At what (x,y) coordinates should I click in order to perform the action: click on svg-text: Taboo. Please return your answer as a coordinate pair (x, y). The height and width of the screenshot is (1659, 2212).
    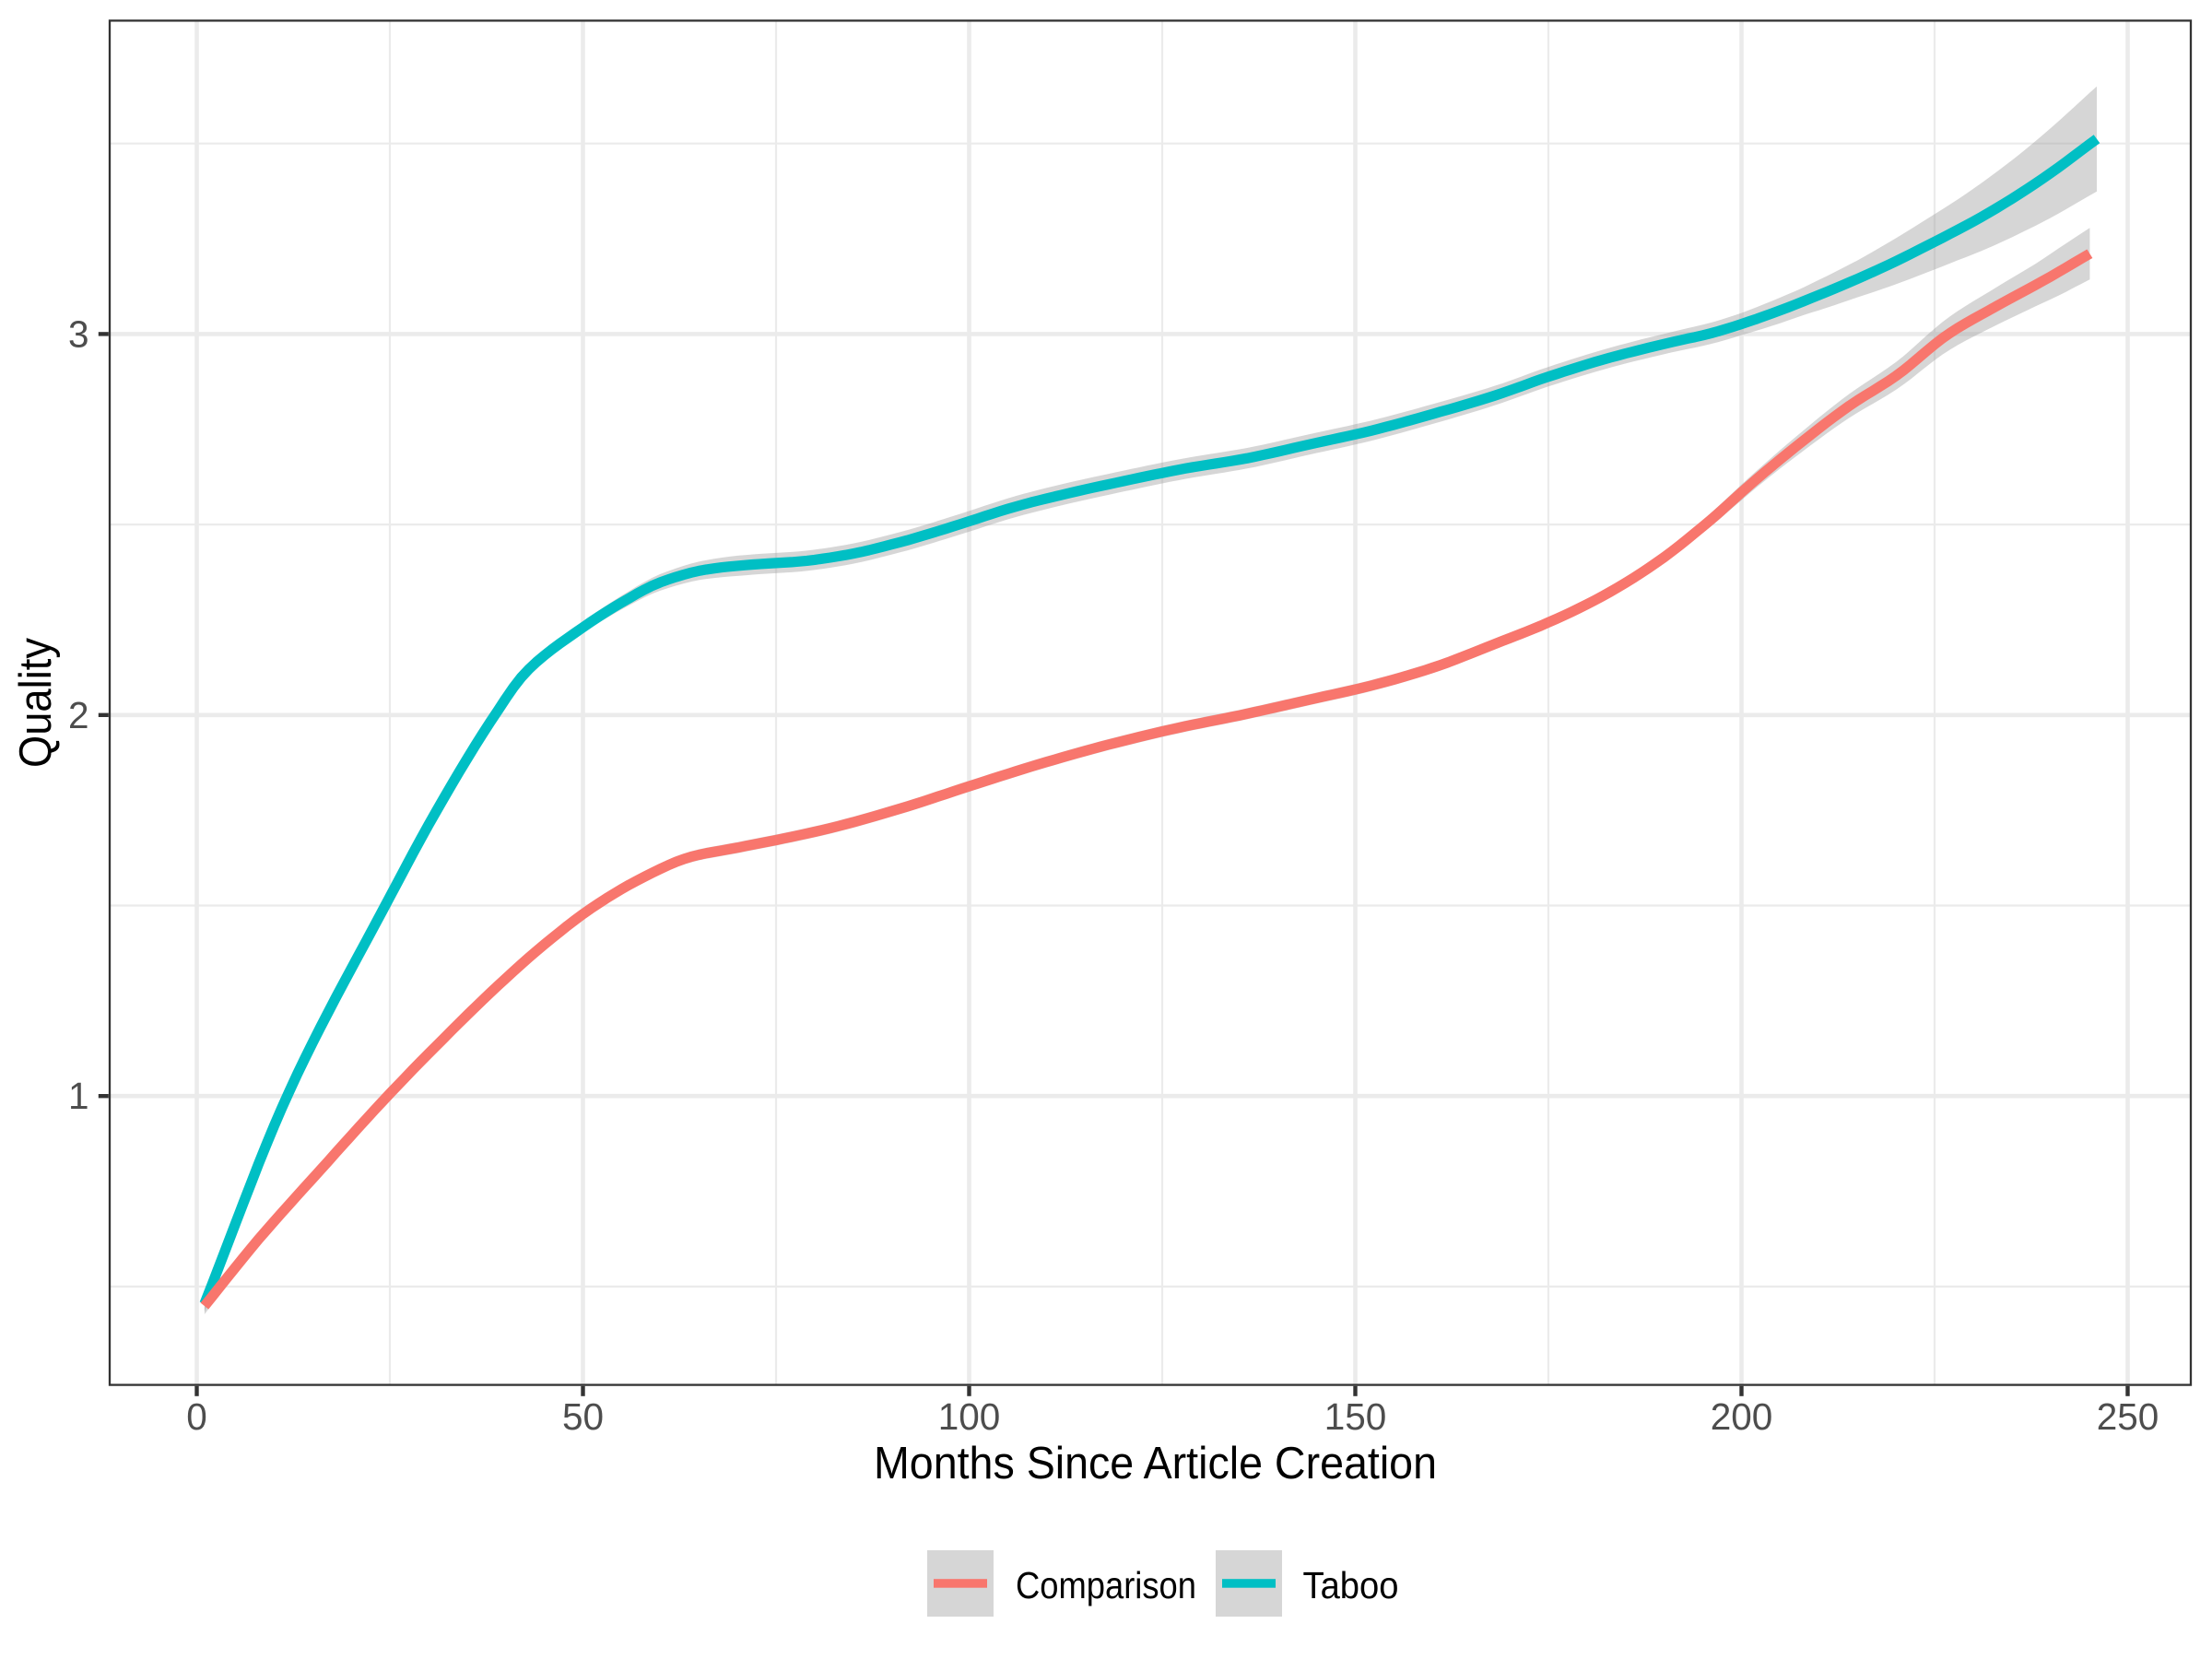
    Looking at the image, I should click on (1351, 1585).